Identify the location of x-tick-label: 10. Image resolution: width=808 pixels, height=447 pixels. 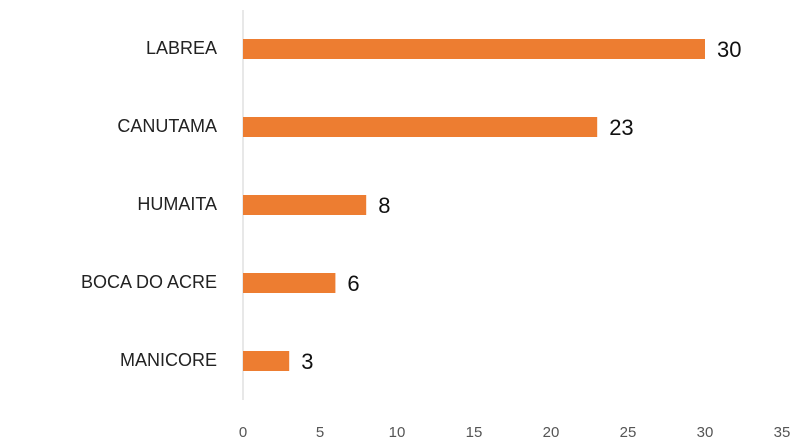
(397, 432).